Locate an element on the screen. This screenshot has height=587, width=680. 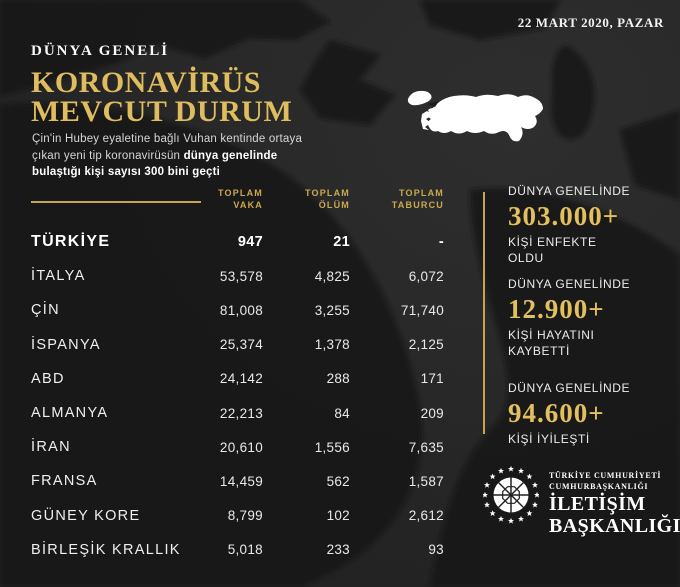
country-stat-value: 2,125 is located at coordinates (426, 345).